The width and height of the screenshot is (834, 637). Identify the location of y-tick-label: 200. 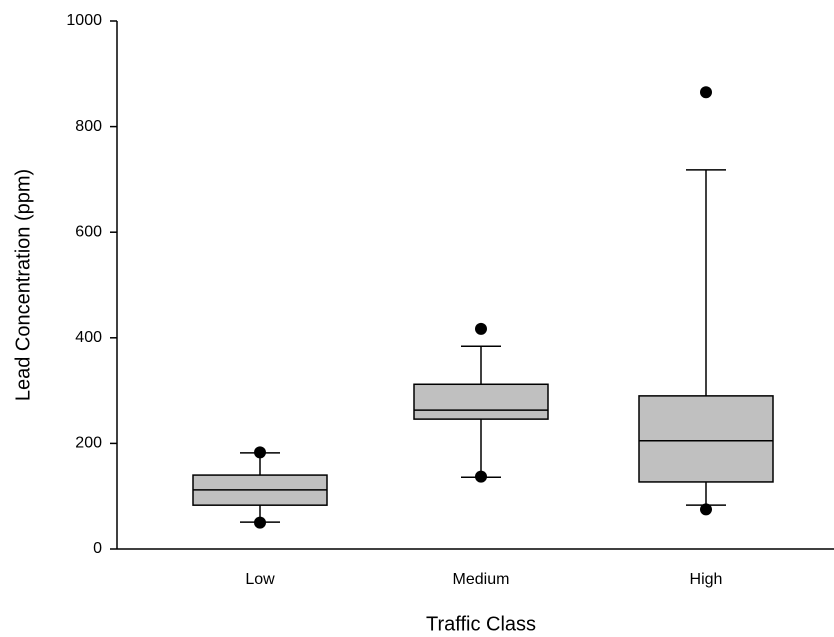
(88, 443).